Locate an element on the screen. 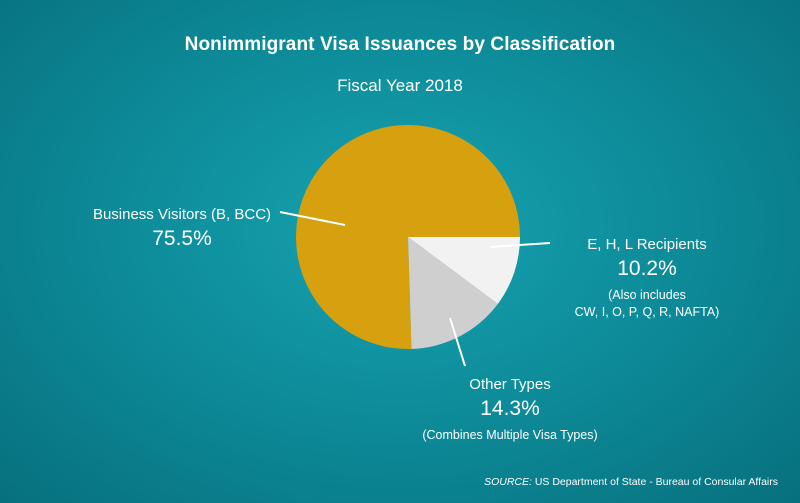 This screenshot has width=800, height=503. label-other-percent: 14.3% is located at coordinates (510, 408).